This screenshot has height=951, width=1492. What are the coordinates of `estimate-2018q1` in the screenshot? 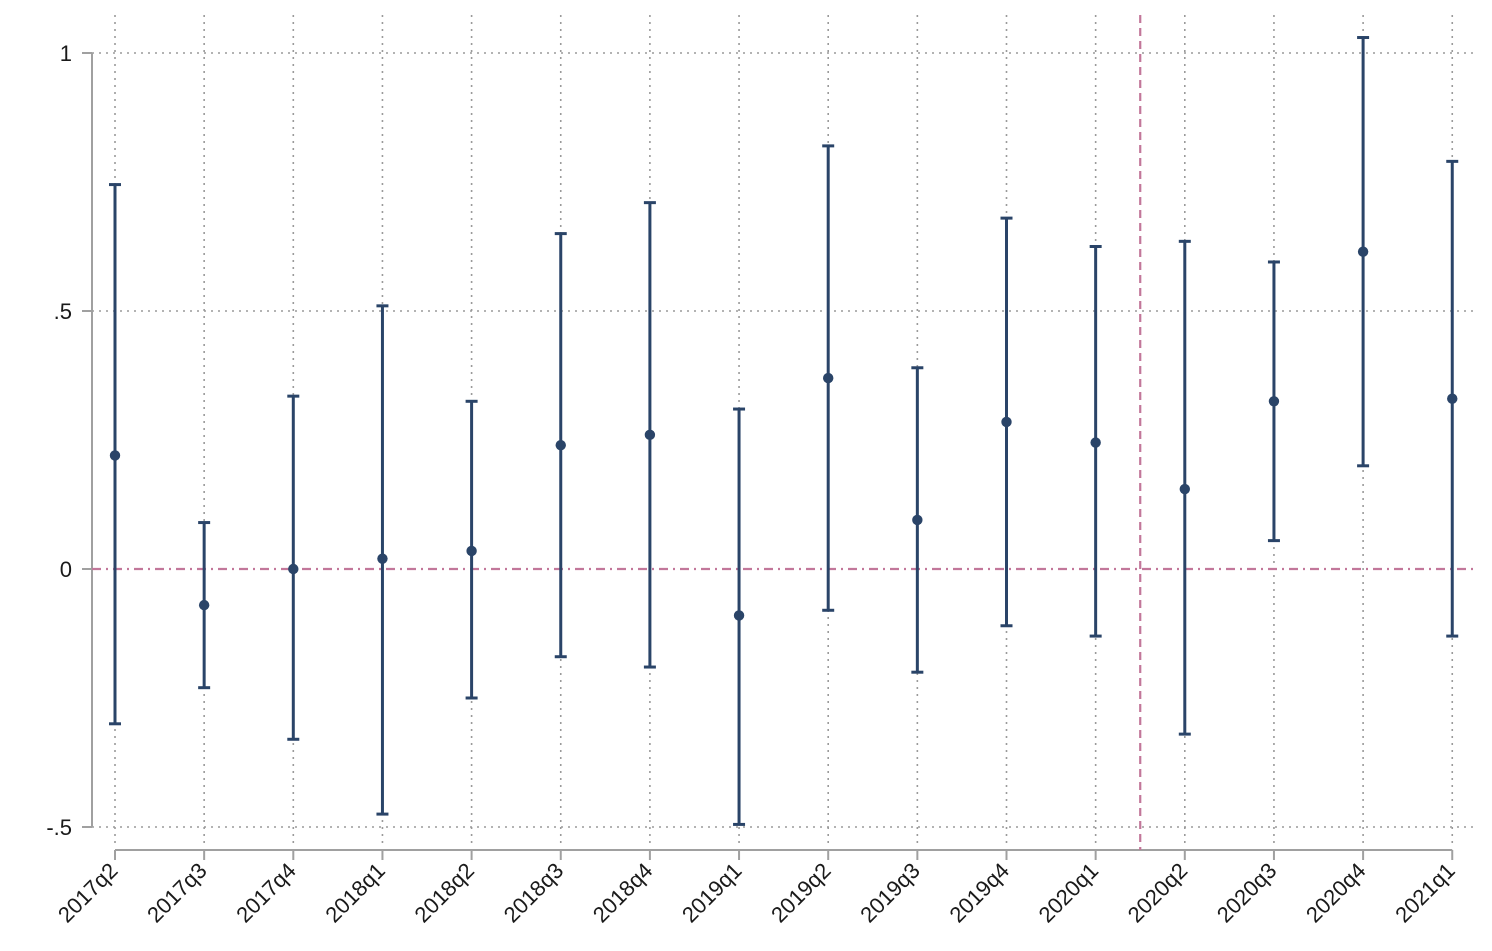 It's located at (382, 560).